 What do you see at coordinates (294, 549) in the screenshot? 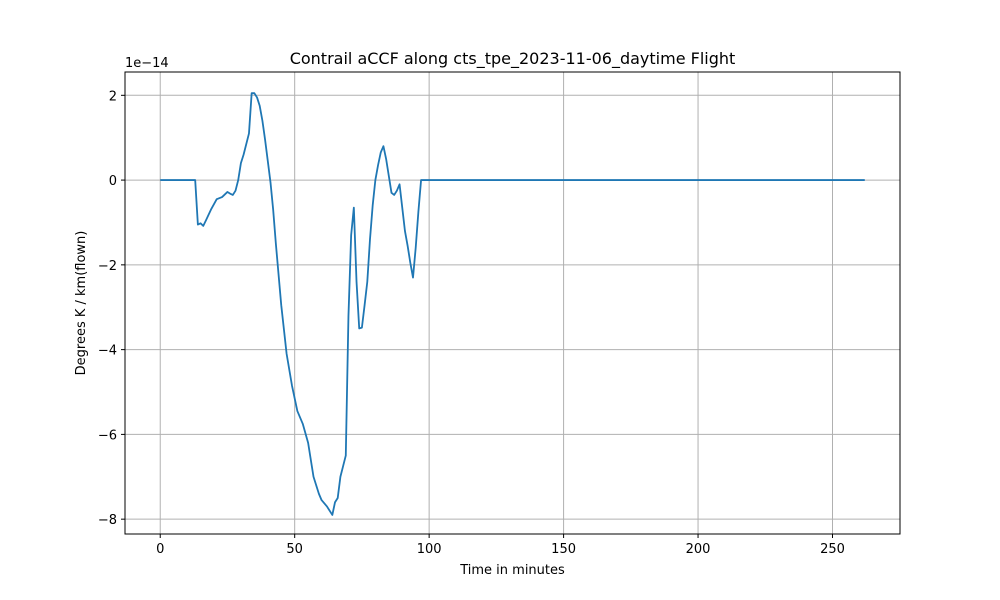
I see `x-tick-label: 50` at bounding box center [294, 549].